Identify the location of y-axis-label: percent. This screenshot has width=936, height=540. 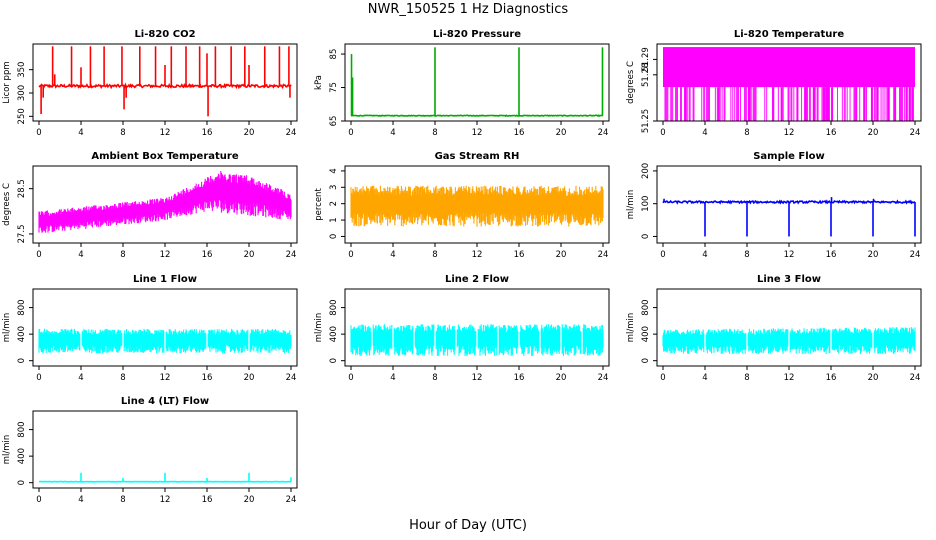
(319, 204).